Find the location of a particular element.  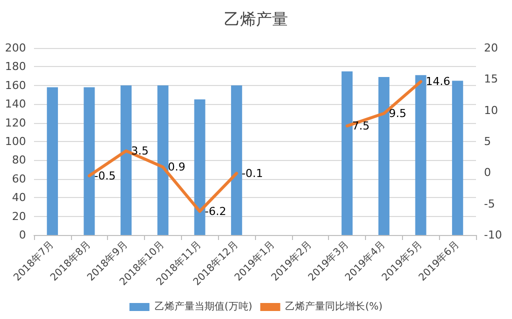

y2-tick-label: 5 is located at coordinates (487, 141).